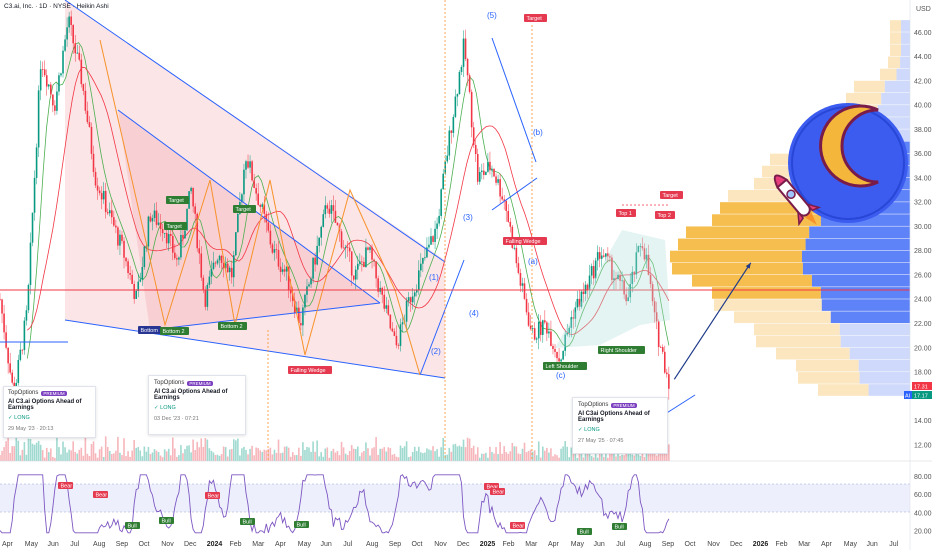  What do you see at coordinates (671, 196) in the screenshot?
I see `annotation-label: Target` at bounding box center [671, 196].